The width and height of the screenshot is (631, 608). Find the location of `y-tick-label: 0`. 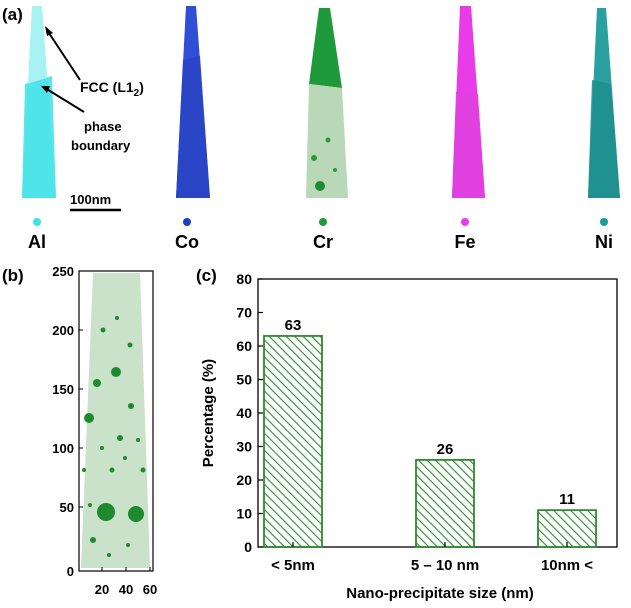

y-tick-label: 0 is located at coordinates (248, 547).